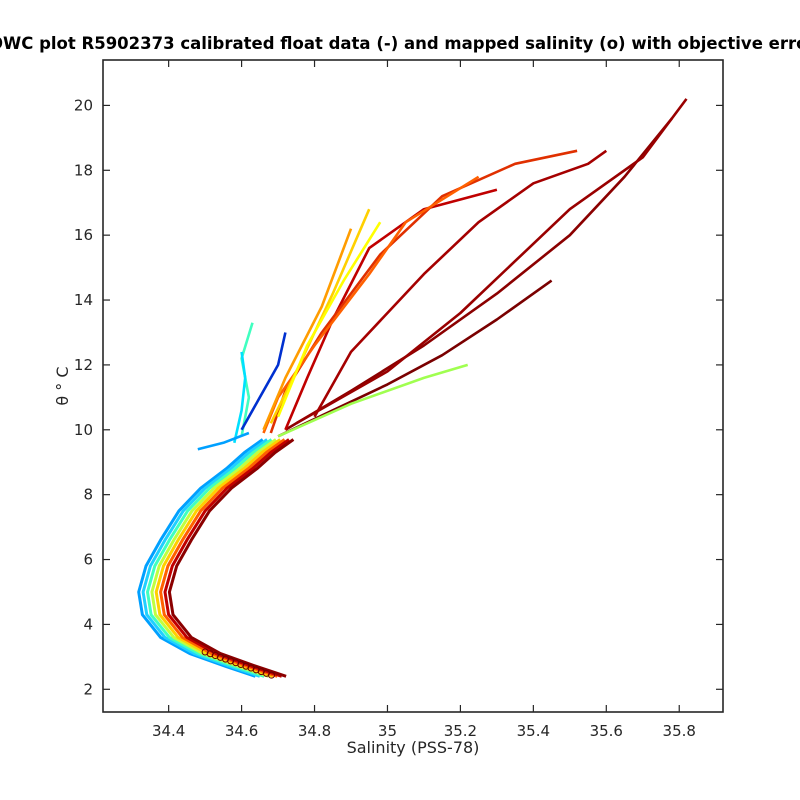  I want to click on x-tick-label: 35, so click(387, 731).